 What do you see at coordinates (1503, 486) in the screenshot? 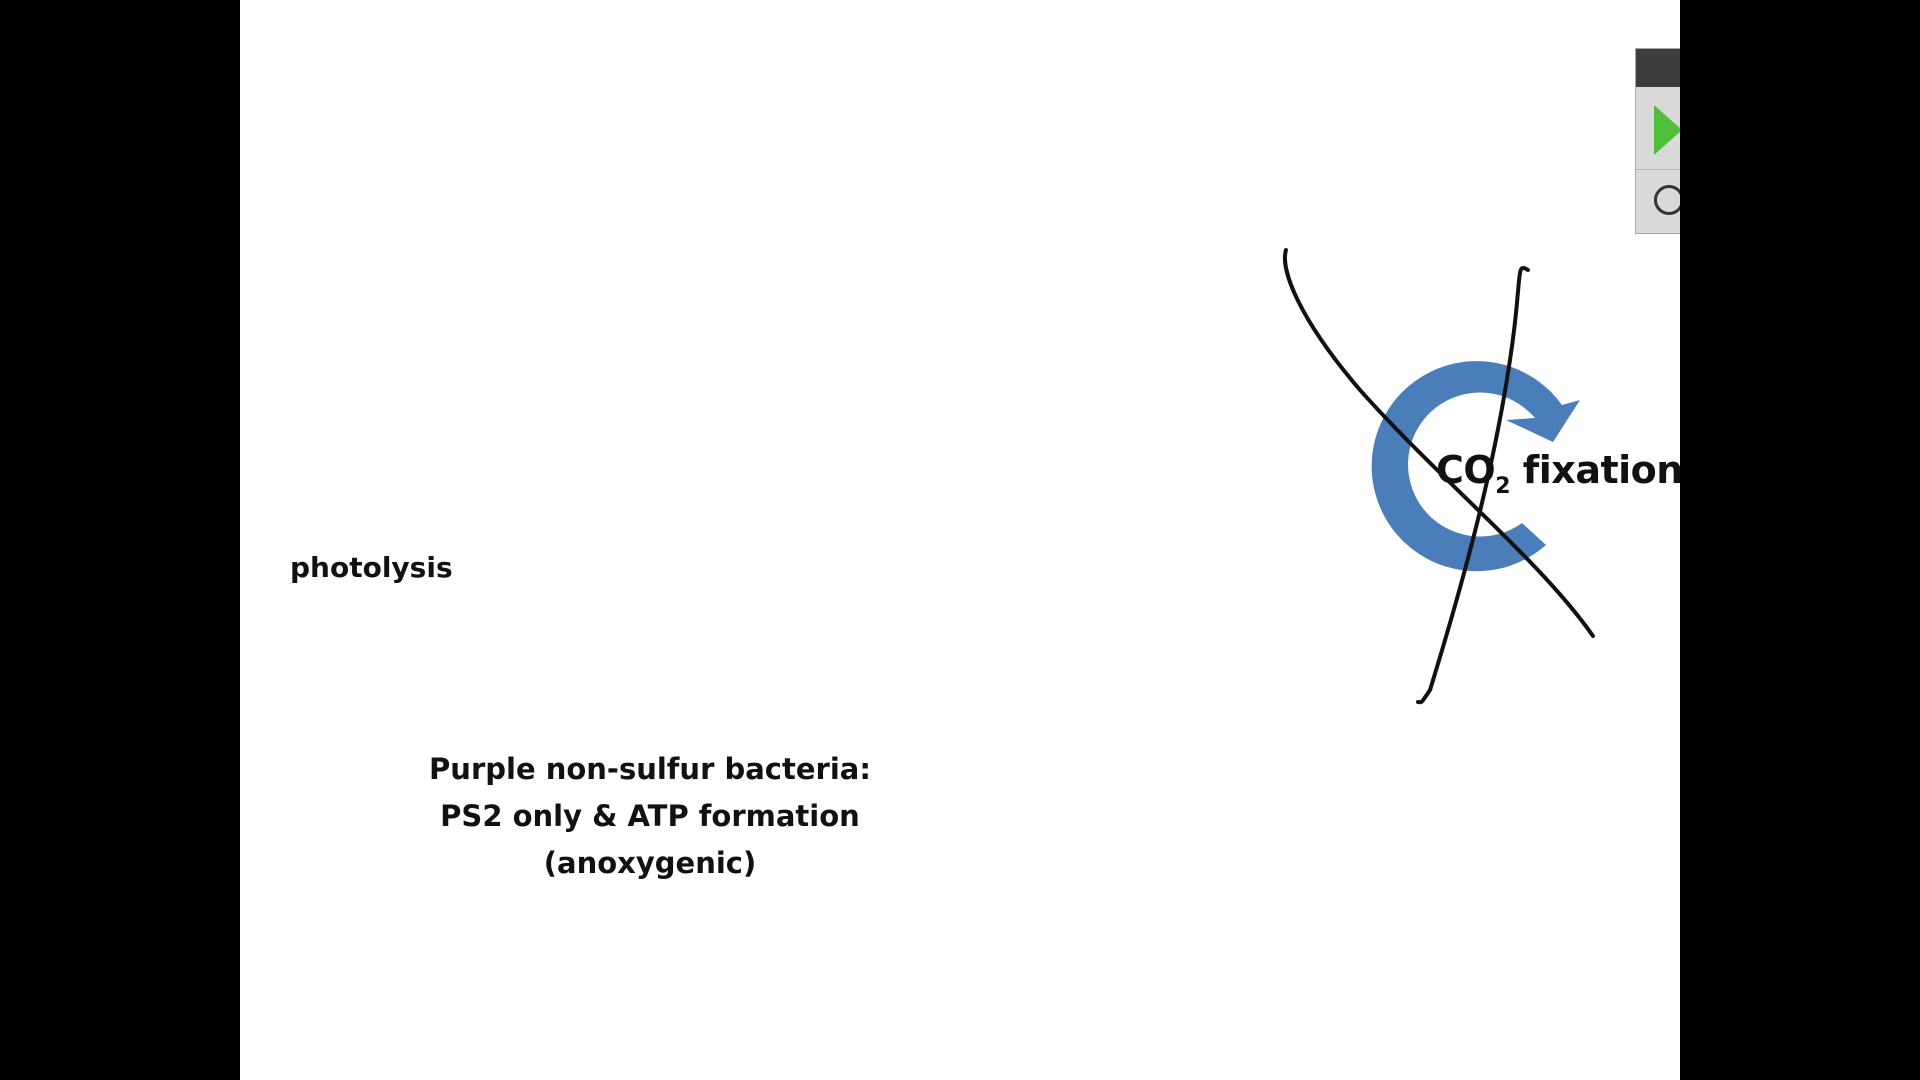
I see `co2-subscript: 2` at bounding box center [1503, 486].